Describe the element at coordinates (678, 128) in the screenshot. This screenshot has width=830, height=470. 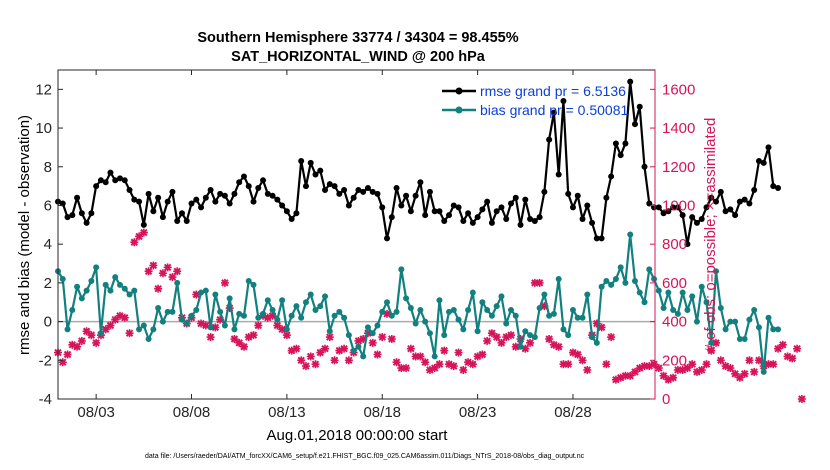
I see `y2-tick-label: 1400` at that location.